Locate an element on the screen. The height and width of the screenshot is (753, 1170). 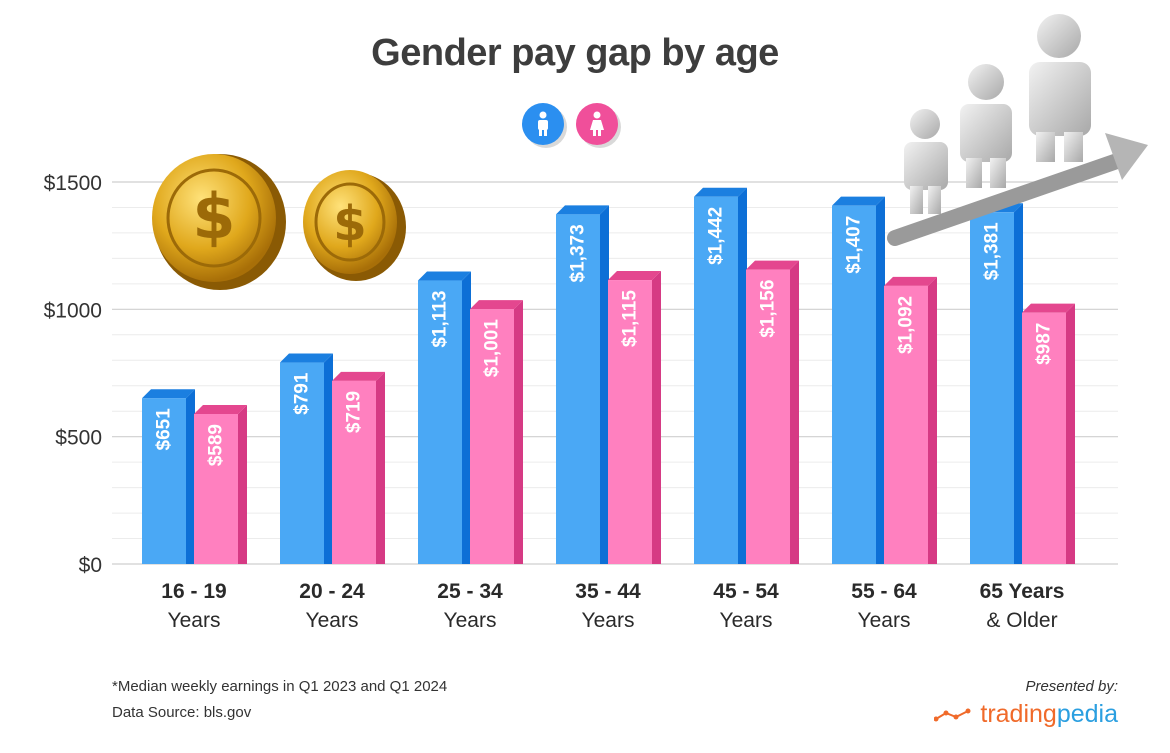
data-label: $589 is located at coordinates (216, 445).